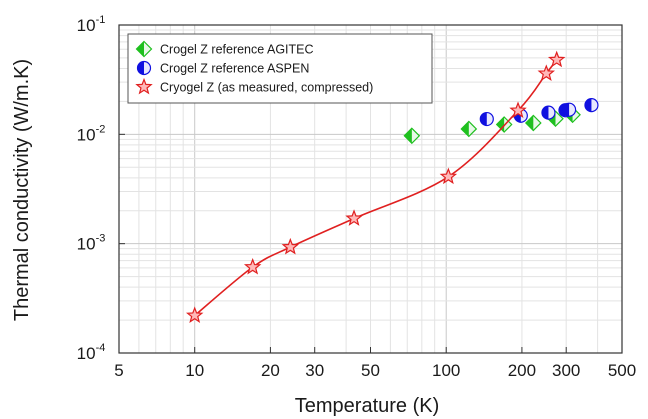 This screenshot has width=648, height=419. What do you see at coordinates (22, 190) in the screenshot?
I see `y-axis-title: Thermal conductivity (W/m.K)` at bounding box center [22, 190].